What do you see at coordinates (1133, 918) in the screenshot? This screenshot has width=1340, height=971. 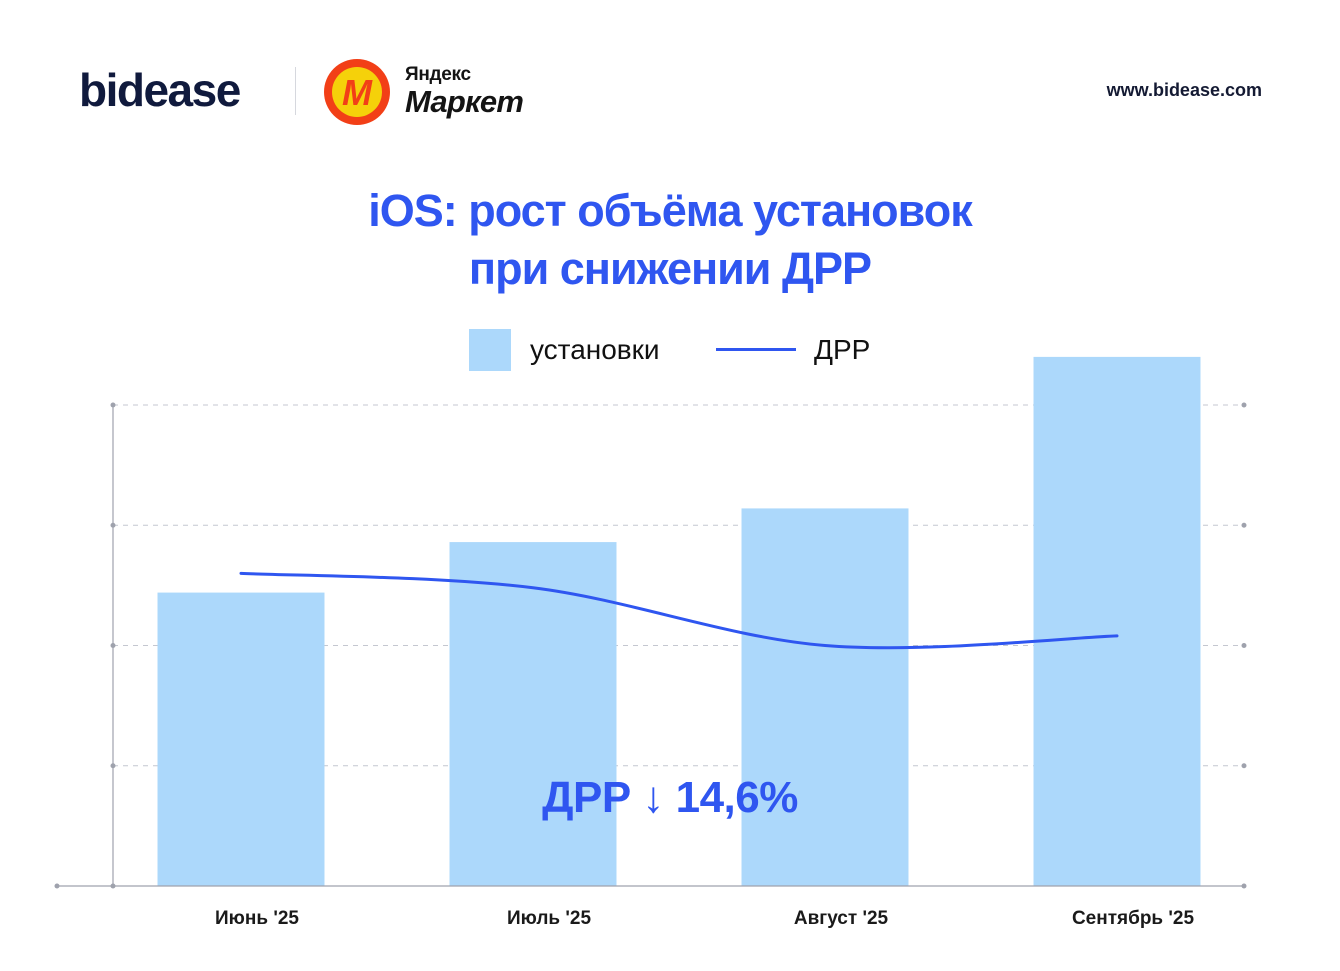 I see `x-tick-label: Сентябрь '25` at bounding box center [1133, 918].